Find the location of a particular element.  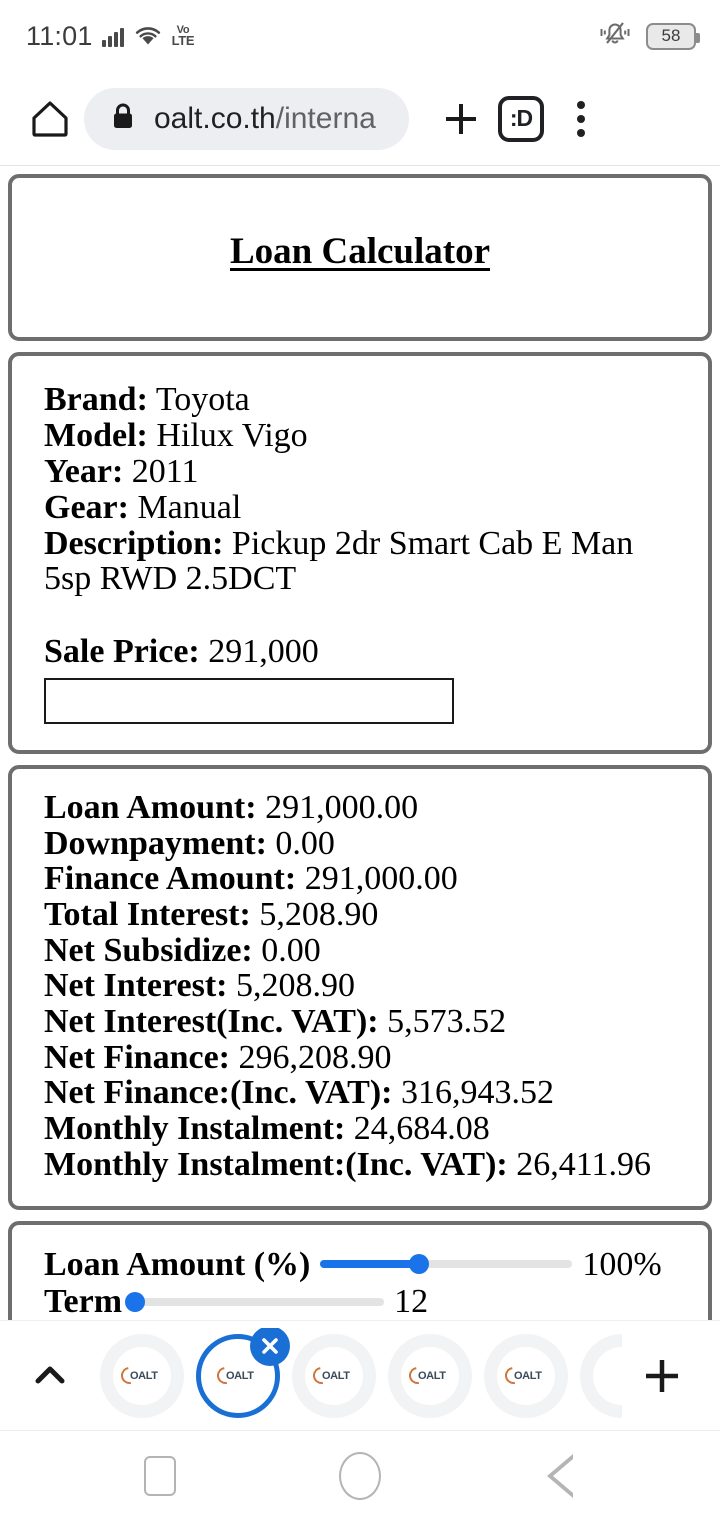

summary-value-net-finance-vat: 316,943.52 is located at coordinates (477, 1093).